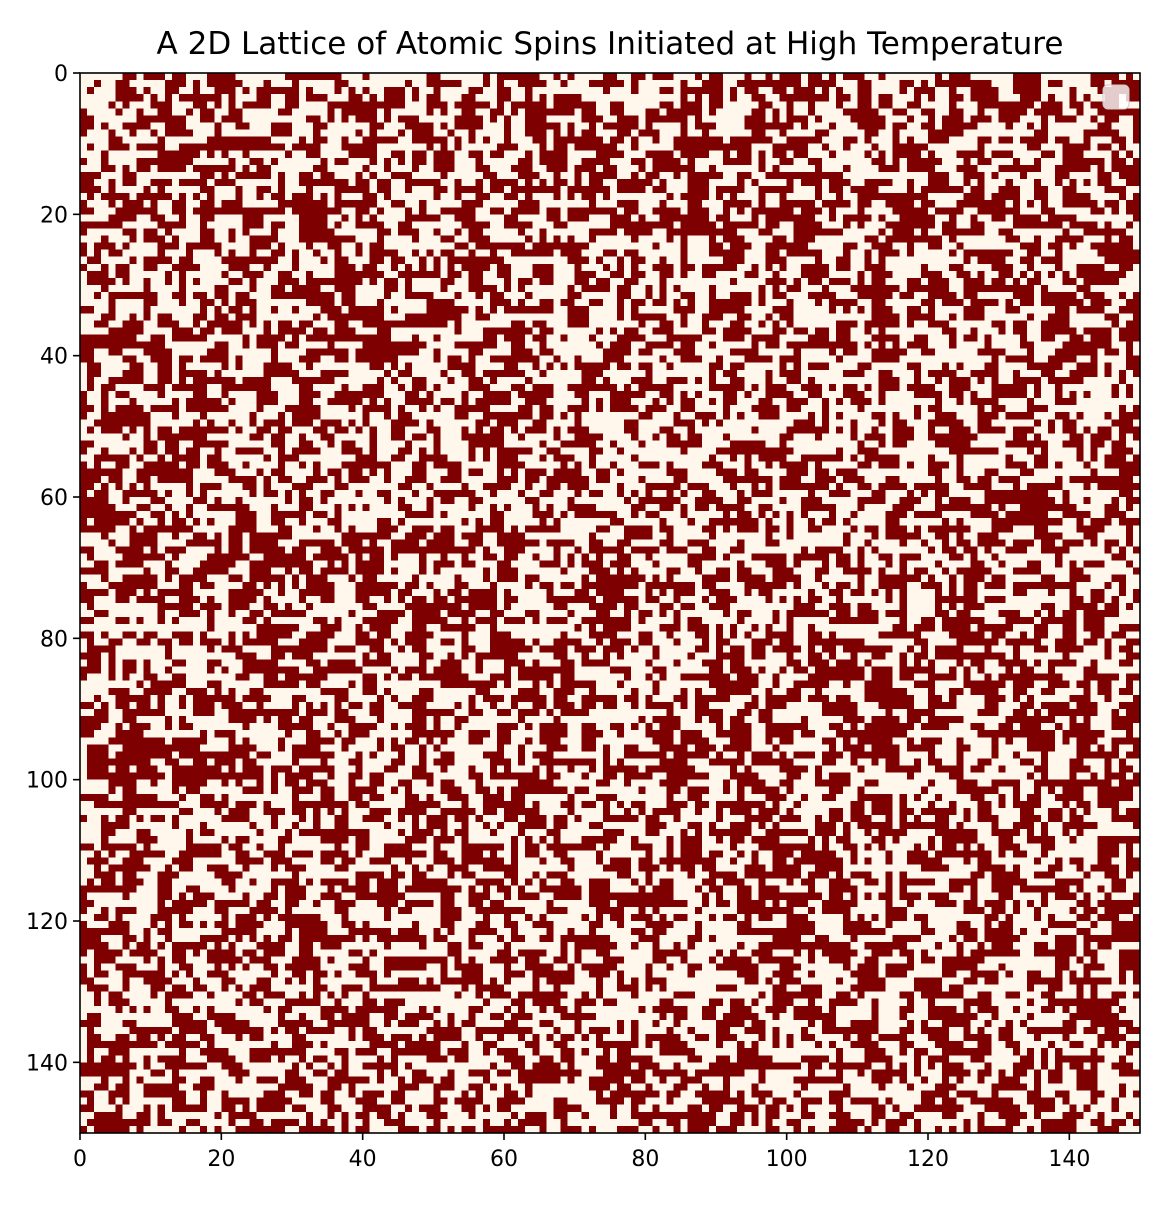 This screenshot has height=1215, width=1164. Describe the element at coordinates (47, 1063) in the screenshot. I see `y-tick-label: 140` at that location.